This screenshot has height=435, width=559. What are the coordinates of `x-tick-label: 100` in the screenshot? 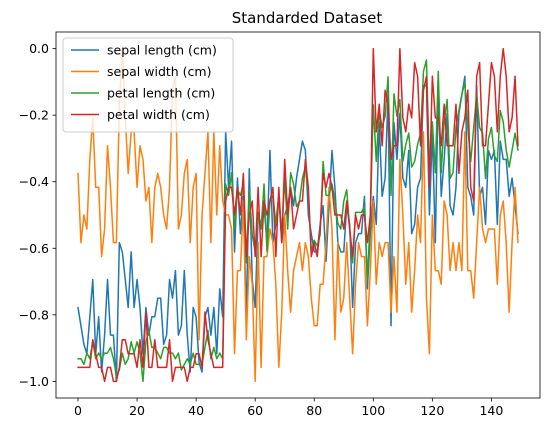 It's located at (373, 410).